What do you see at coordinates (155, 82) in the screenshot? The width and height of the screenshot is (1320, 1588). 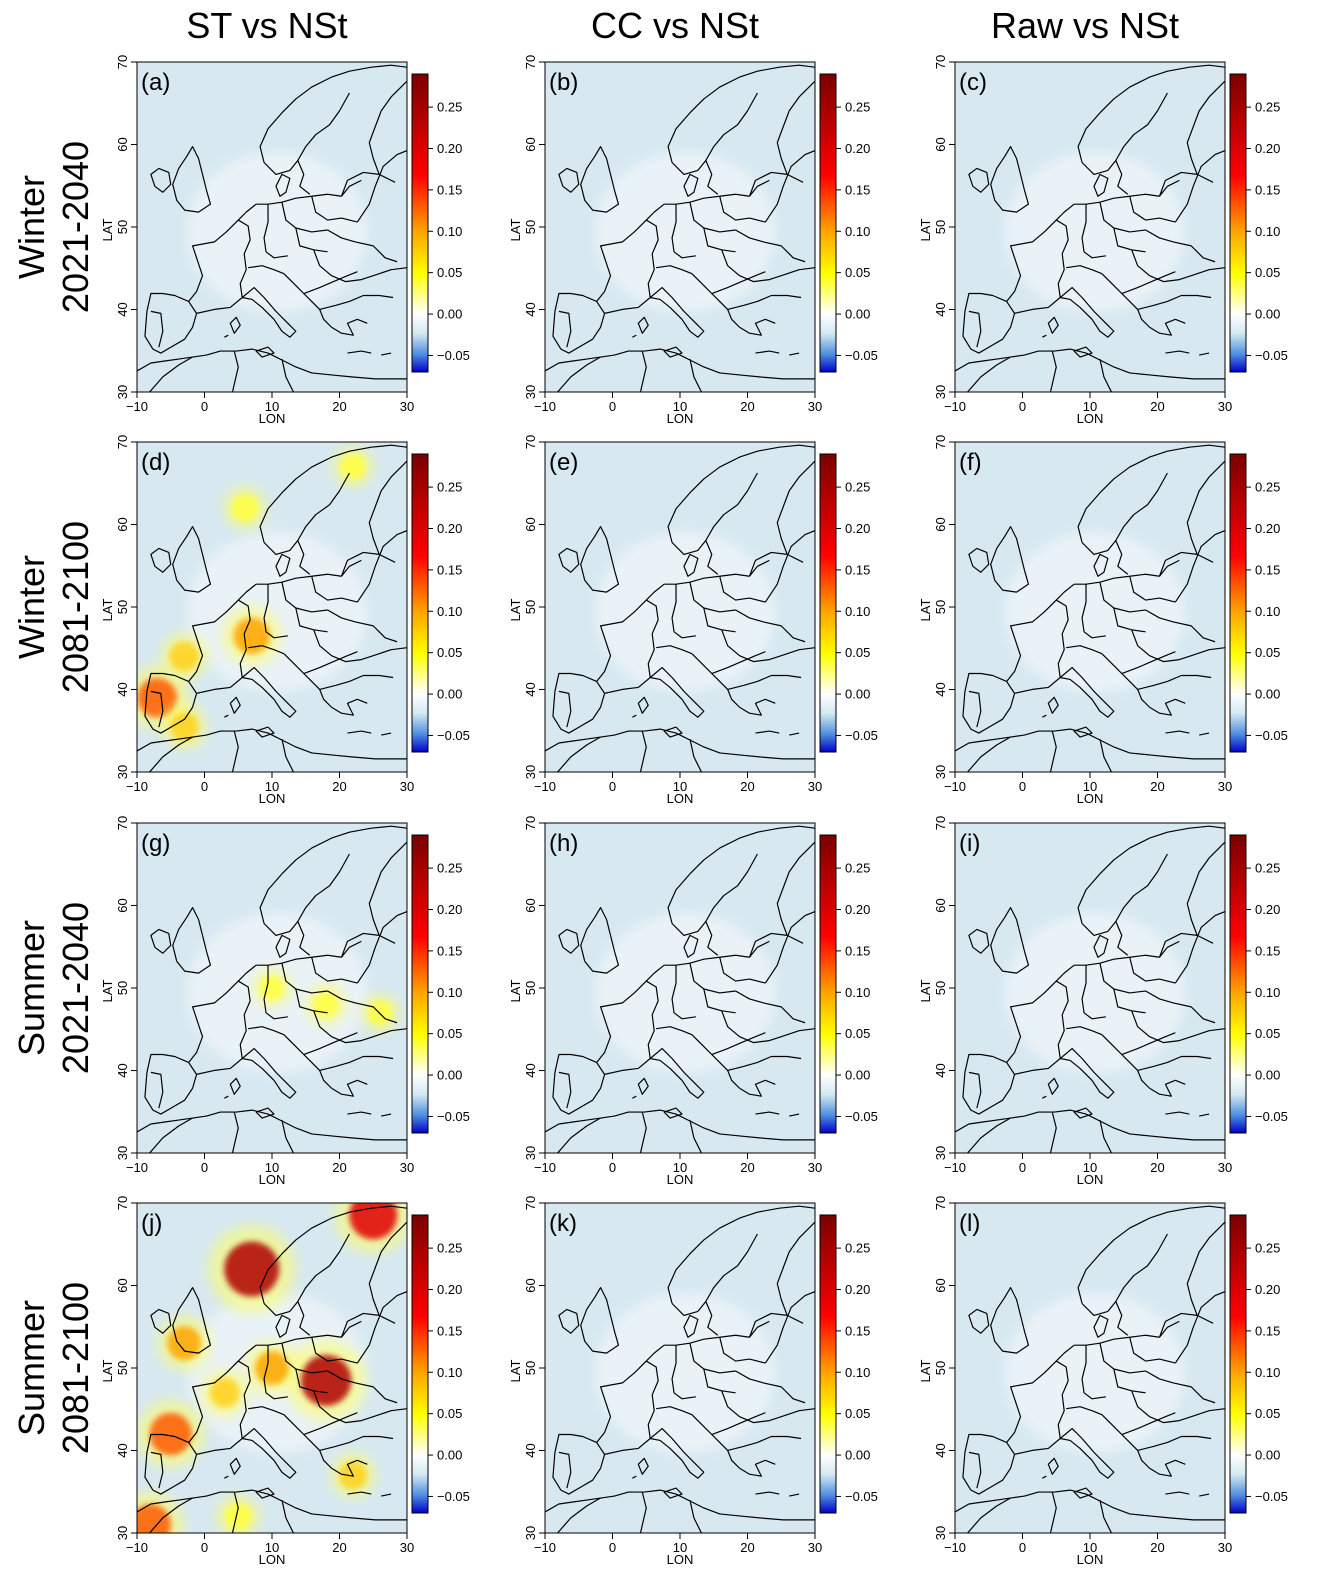 I see `panel-label: (a)` at bounding box center [155, 82].